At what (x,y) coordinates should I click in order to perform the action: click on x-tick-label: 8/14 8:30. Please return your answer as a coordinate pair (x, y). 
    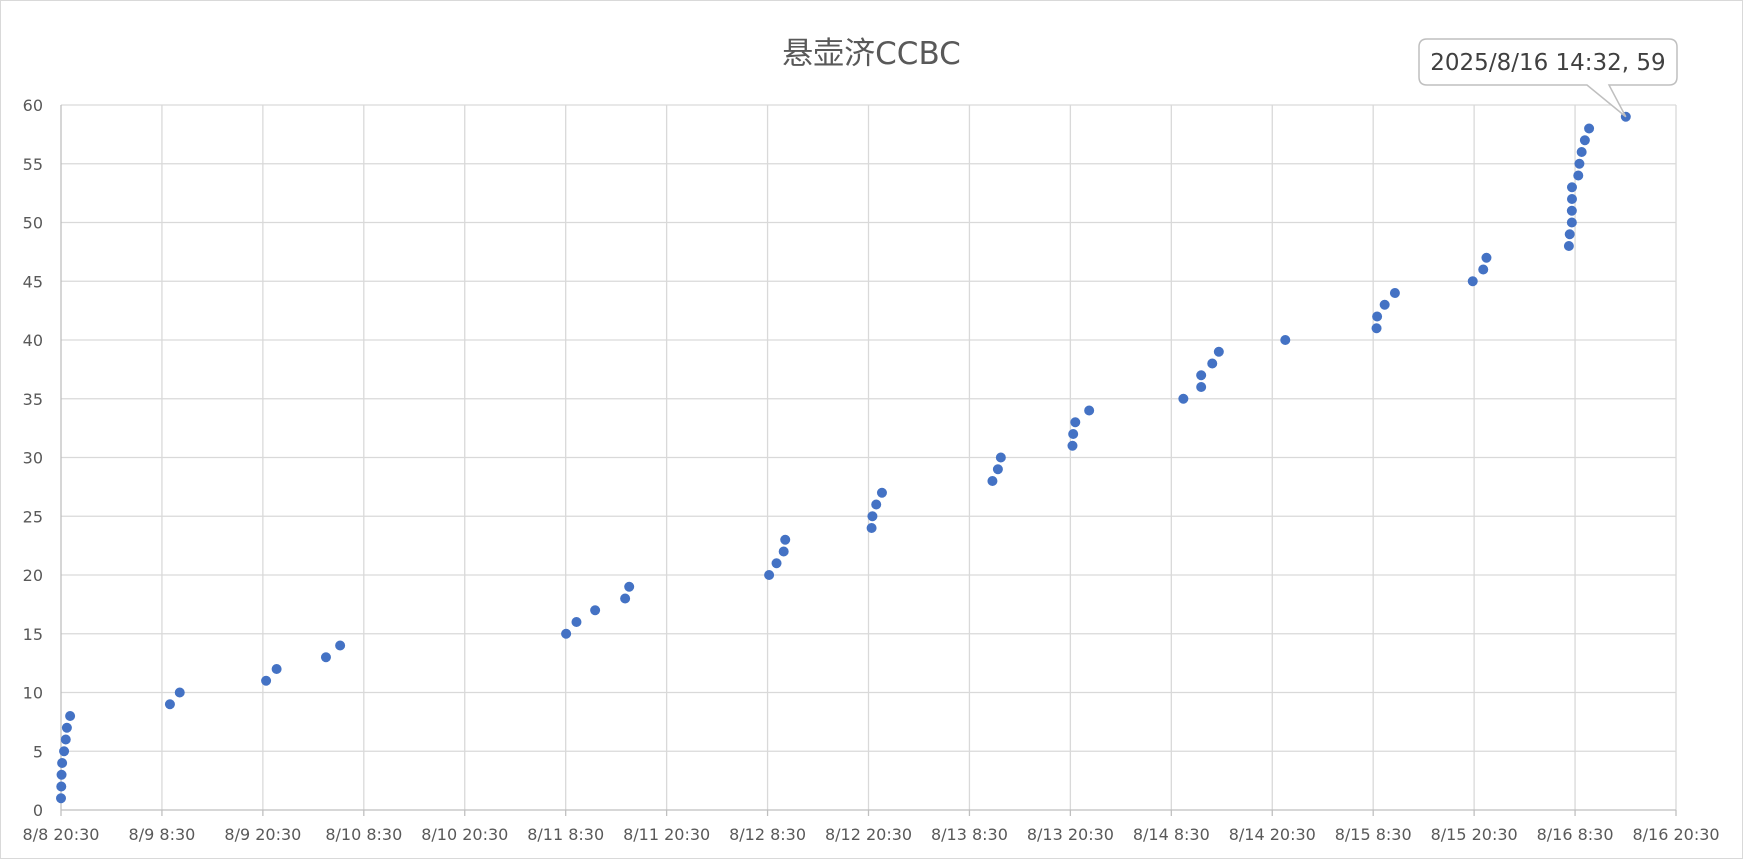
    Looking at the image, I should click on (1171, 834).